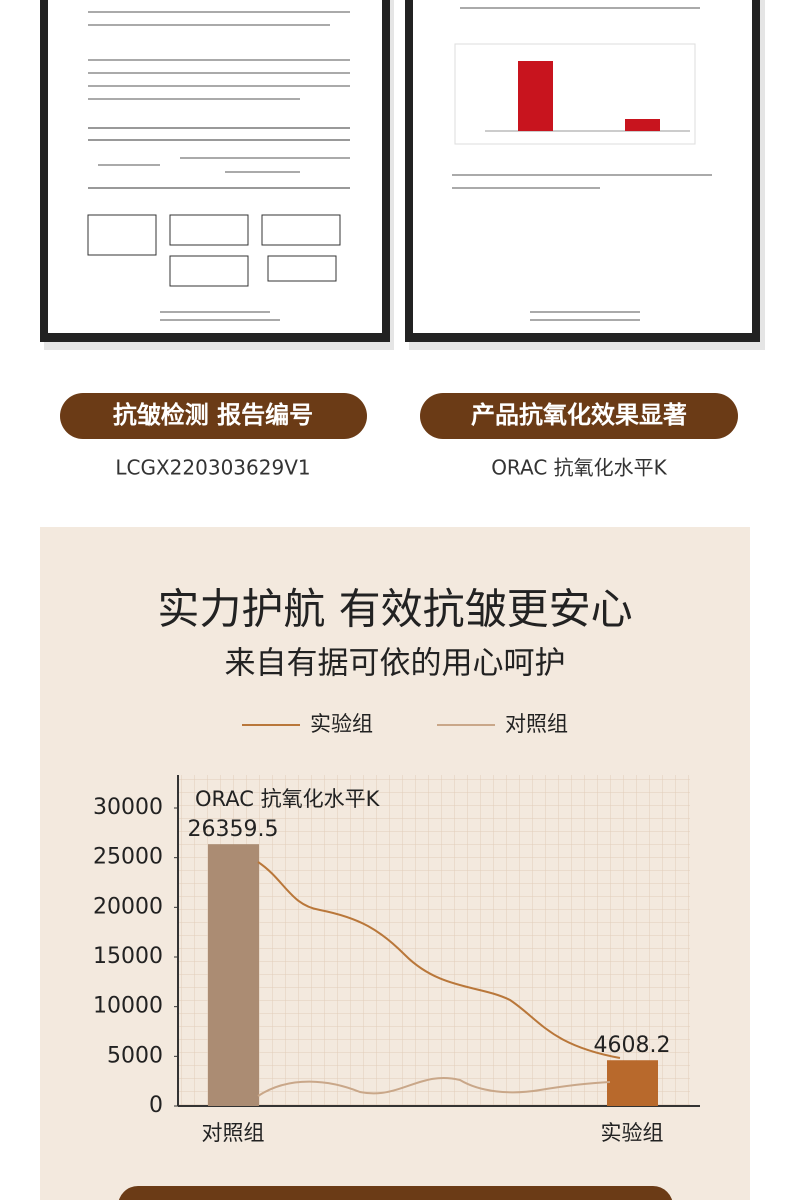  Describe the element at coordinates (212, 468) in the screenshot. I see `caption: LCGX220303629V1` at that location.